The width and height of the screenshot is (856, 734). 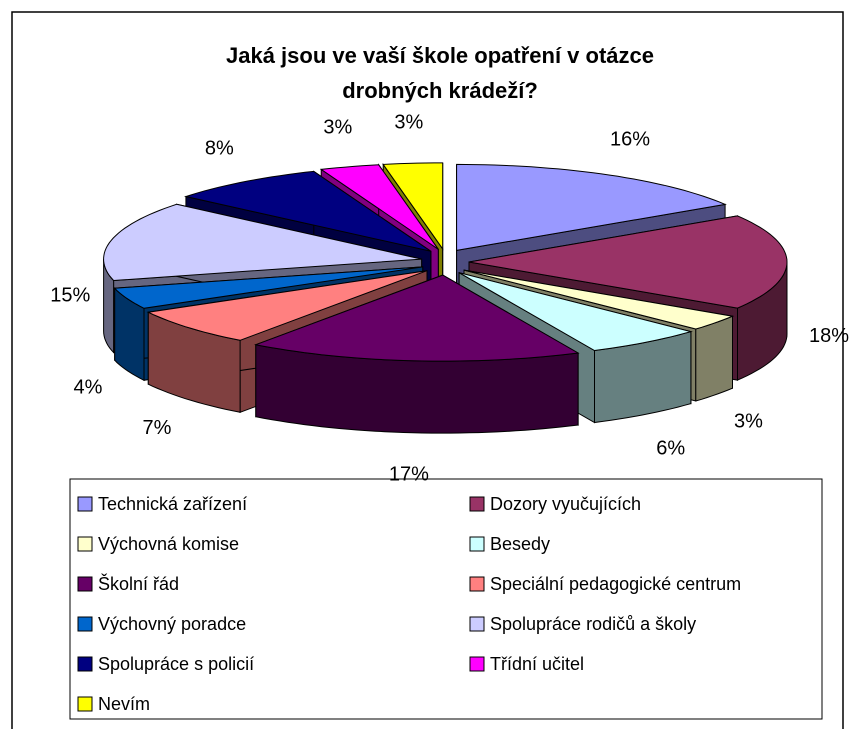 What do you see at coordinates (593, 624) in the screenshot?
I see `legend-label: Spolupráce rodičů a školy` at bounding box center [593, 624].